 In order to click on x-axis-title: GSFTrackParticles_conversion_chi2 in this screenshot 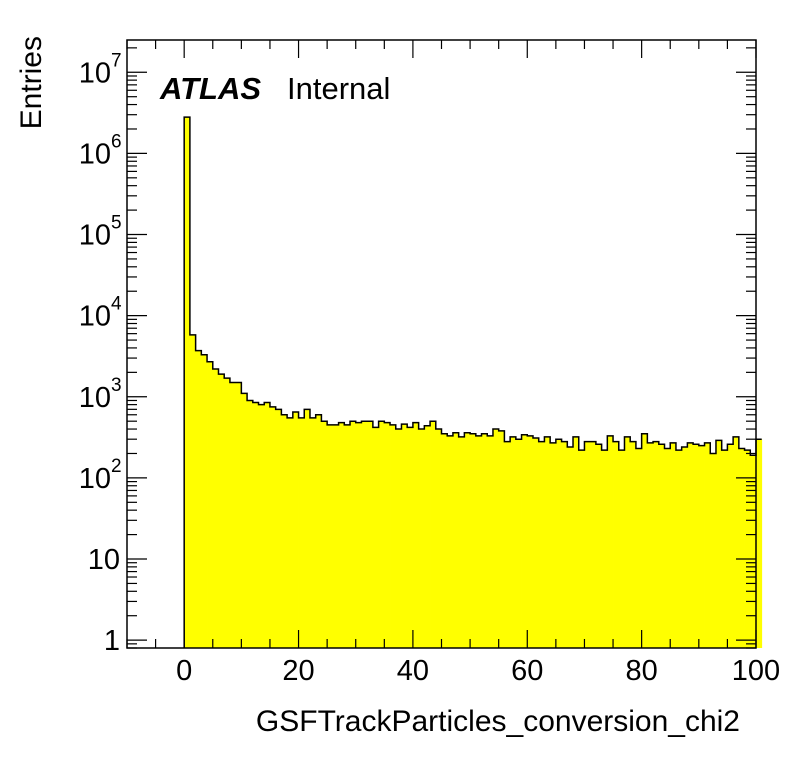, I will do `click(498, 721)`.